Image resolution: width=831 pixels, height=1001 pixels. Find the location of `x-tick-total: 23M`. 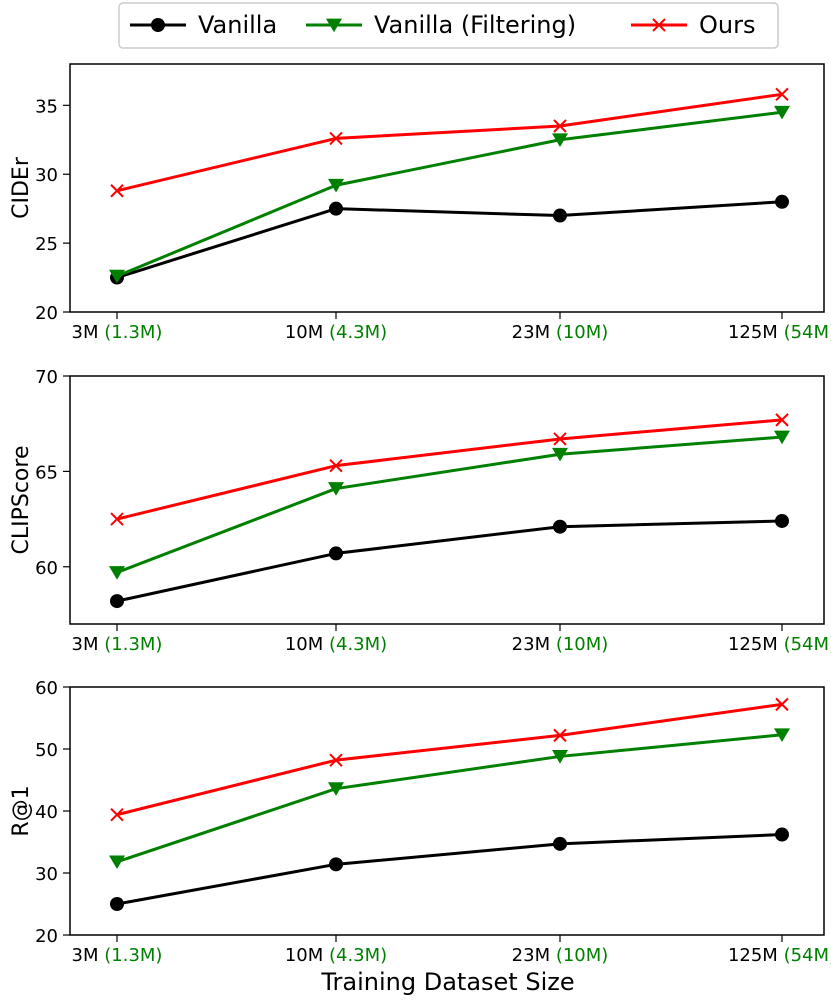

x-tick-total: 23M is located at coordinates (534, 955).